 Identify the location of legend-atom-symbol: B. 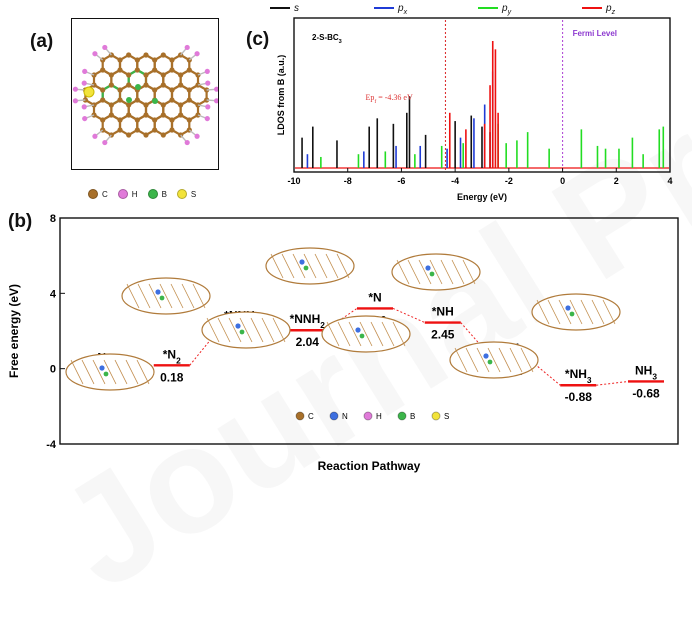
(164, 194).